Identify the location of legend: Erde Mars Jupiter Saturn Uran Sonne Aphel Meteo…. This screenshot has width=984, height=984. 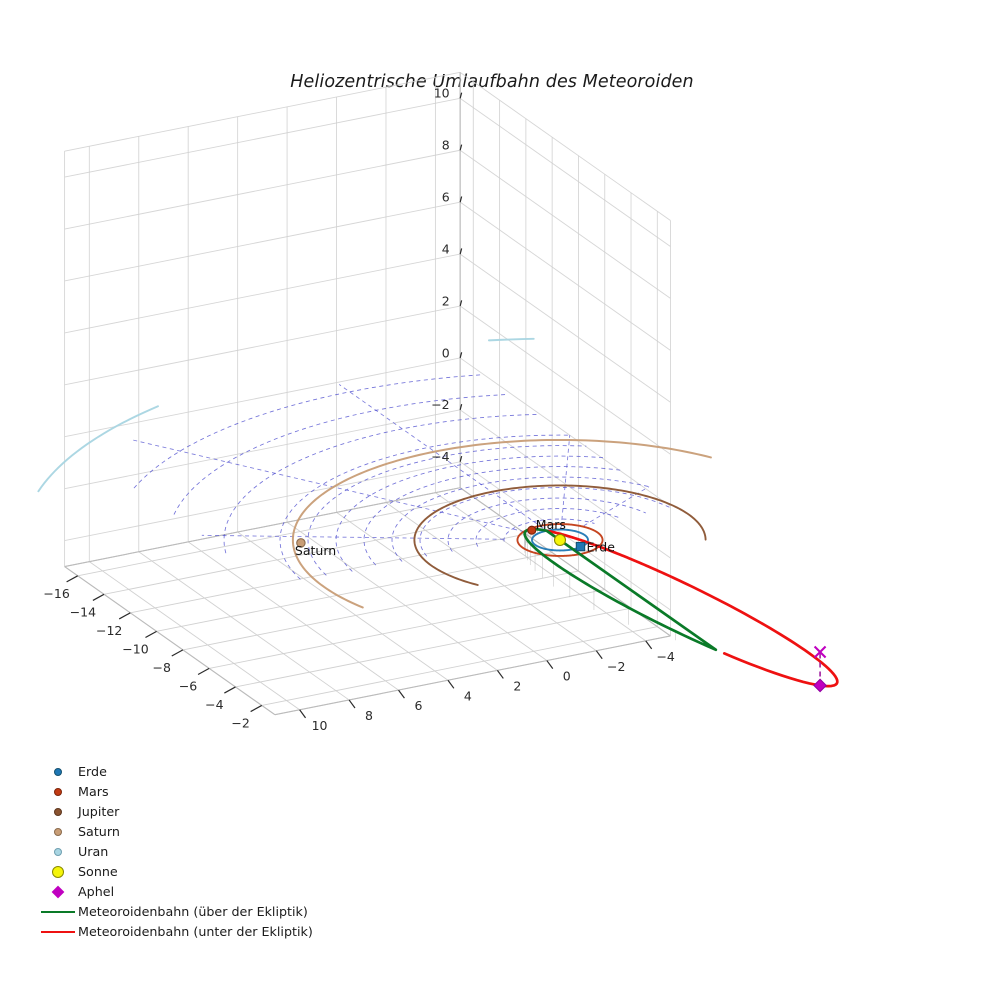
(203, 852).